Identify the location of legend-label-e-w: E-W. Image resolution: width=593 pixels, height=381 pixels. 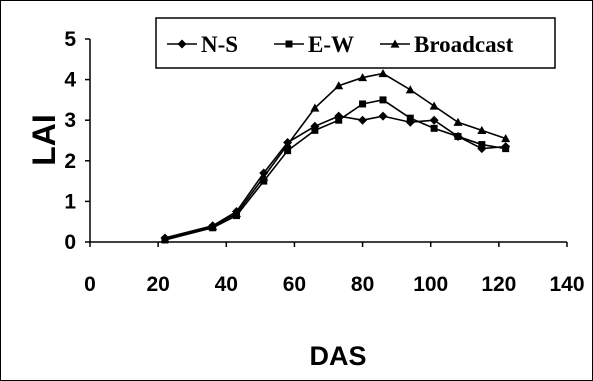
(331, 44).